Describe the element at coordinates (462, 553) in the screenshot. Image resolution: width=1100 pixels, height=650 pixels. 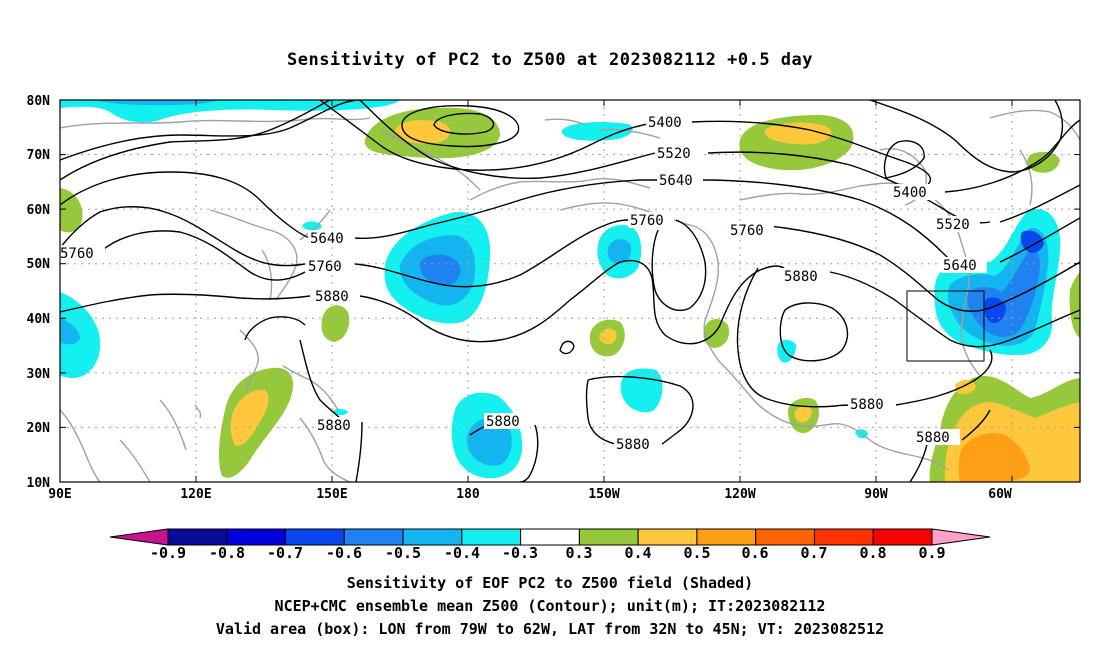
I see `colorbar-label: -0.4` at that location.